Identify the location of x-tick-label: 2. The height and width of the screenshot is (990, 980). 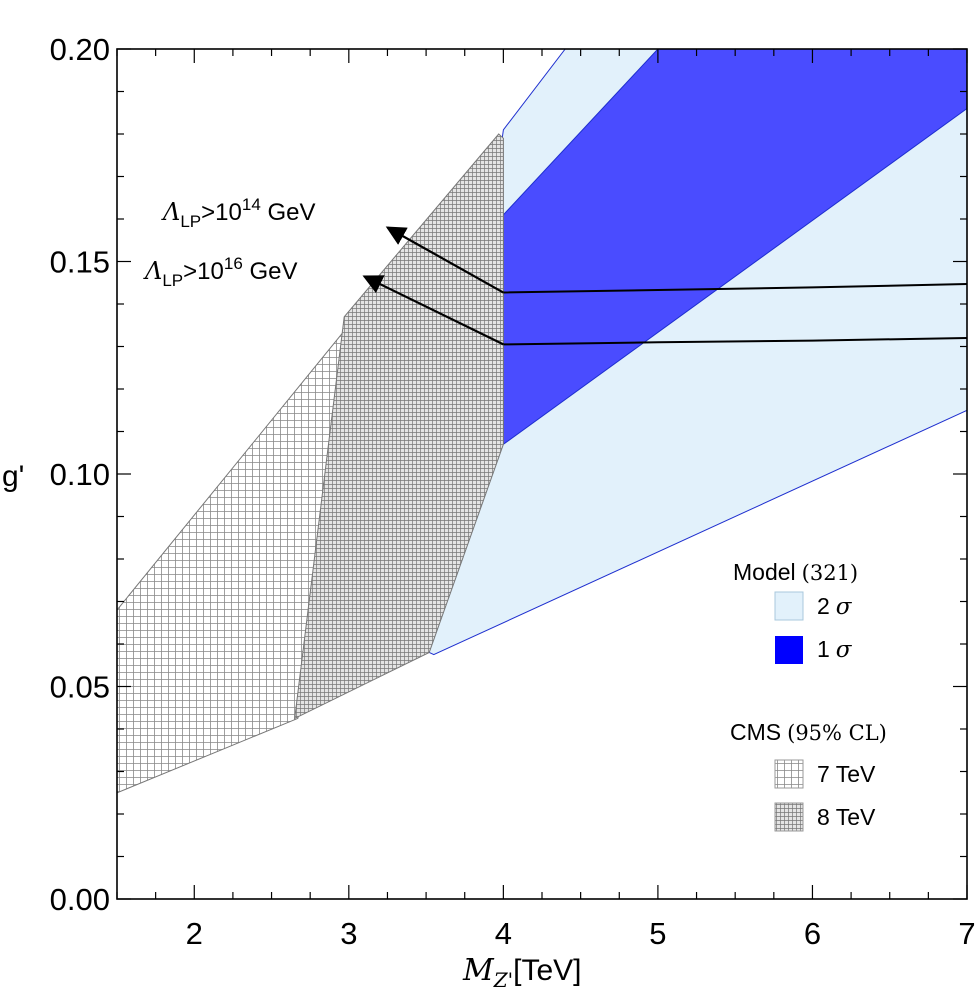
(194, 933).